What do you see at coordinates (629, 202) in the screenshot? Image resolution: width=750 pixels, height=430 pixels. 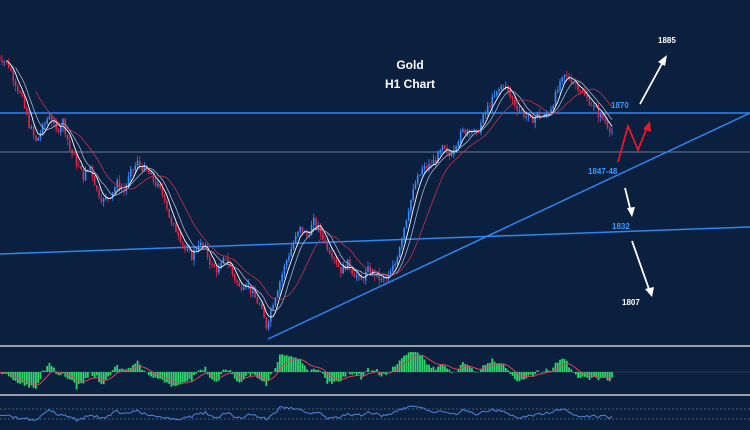 I see `arrow-down-short` at bounding box center [629, 202].